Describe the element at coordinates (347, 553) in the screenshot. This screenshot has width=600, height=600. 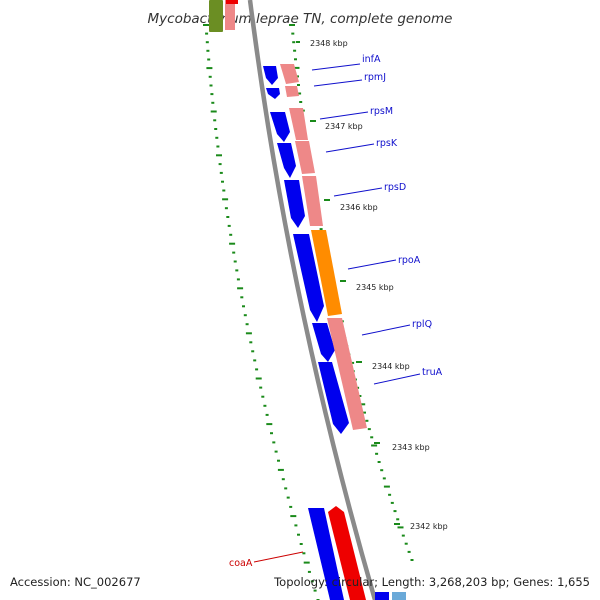
I see `red-gene-coaA` at that location.